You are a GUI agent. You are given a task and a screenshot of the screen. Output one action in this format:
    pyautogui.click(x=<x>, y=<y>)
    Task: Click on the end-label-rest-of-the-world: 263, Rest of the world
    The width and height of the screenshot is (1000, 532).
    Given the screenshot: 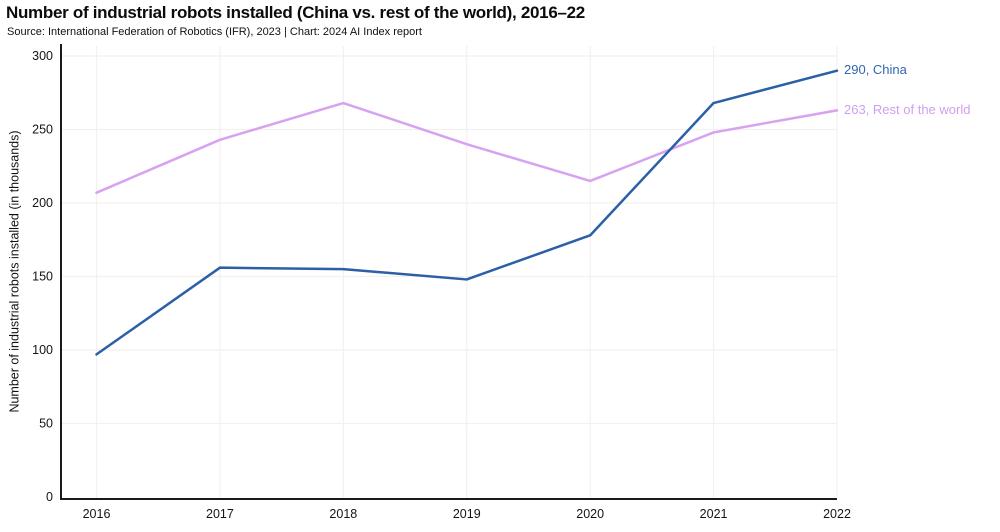 What is the action you would take?
    pyautogui.click(x=907, y=109)
    